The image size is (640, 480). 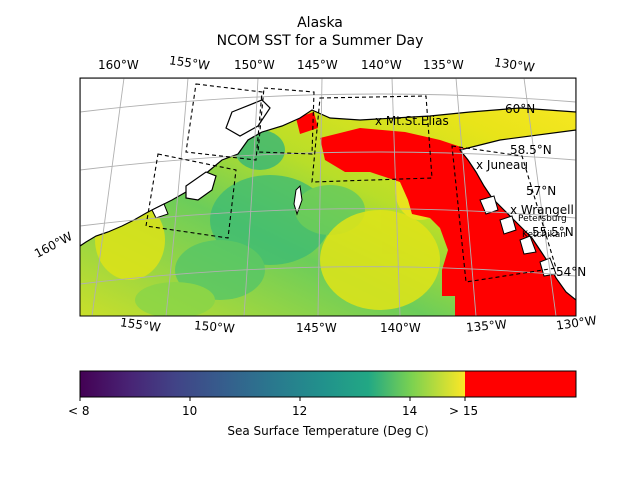 I want to click on place-label-wrangell: x Wrangell, so click(x=542, y=210).